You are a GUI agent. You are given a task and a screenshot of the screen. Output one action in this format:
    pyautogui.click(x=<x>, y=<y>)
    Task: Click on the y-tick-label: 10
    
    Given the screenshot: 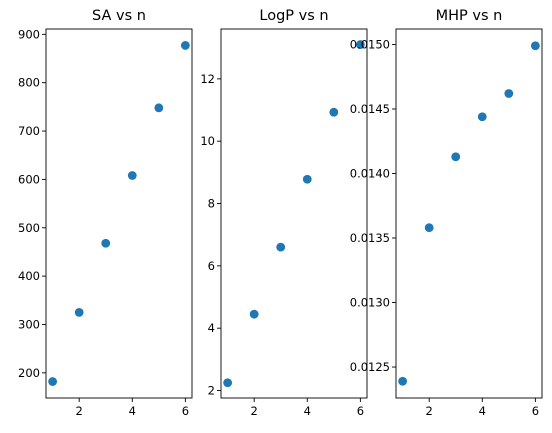 What is the action you would take?
    pyautogui.click(x=207, y=141)
    